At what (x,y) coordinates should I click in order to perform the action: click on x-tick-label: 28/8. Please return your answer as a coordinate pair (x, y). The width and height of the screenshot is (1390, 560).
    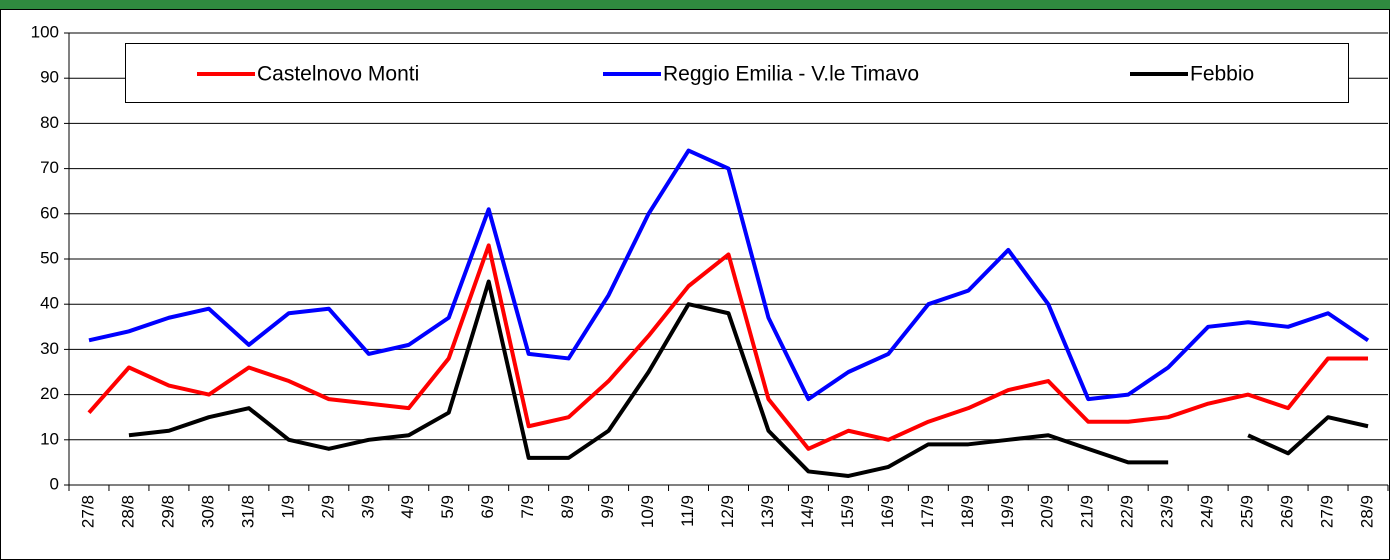
    Looking at the image, I should click on (127, 511).